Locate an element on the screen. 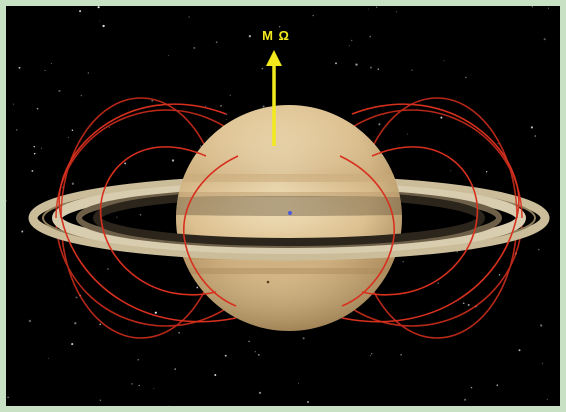  arrow-up-icon is located at coordinates (274, 98).